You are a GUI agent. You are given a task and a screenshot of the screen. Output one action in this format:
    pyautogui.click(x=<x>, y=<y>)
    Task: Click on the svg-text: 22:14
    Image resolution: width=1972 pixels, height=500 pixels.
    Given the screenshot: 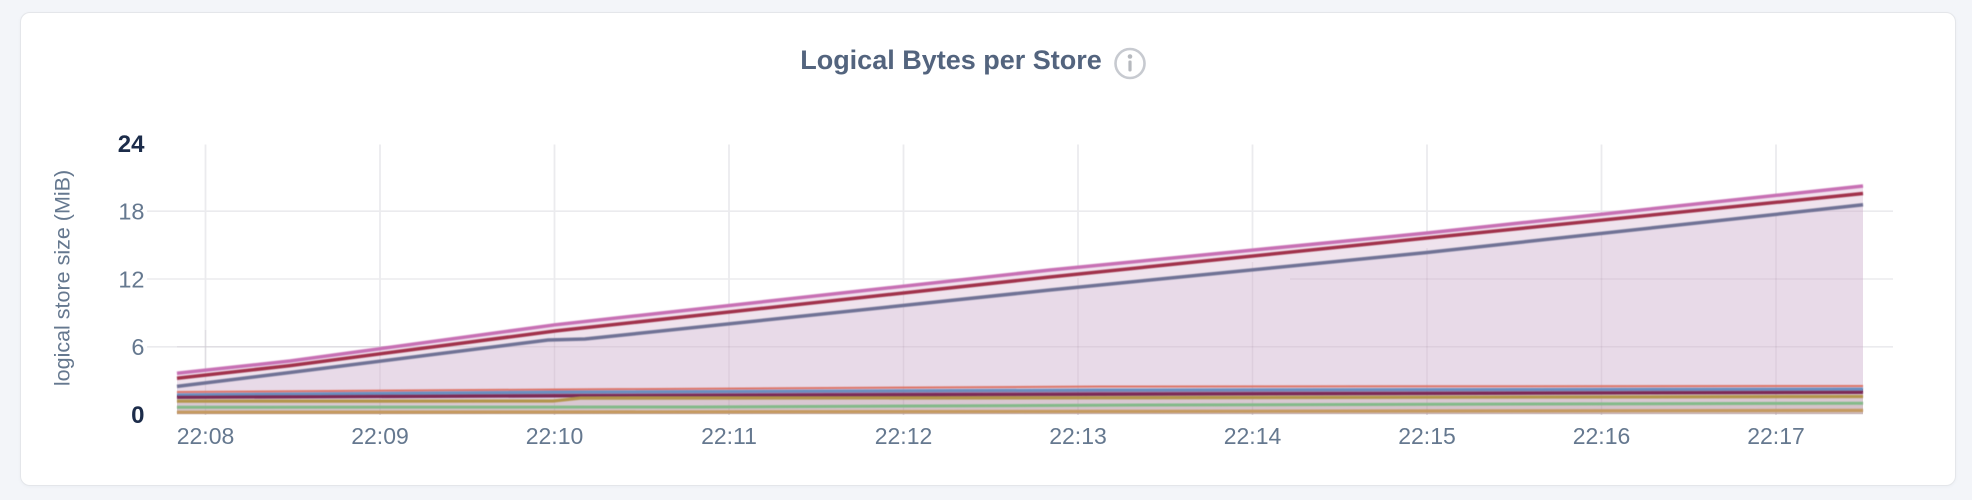 What is the action you would take?
    pyautogui.click(x=1253, y=436)
    